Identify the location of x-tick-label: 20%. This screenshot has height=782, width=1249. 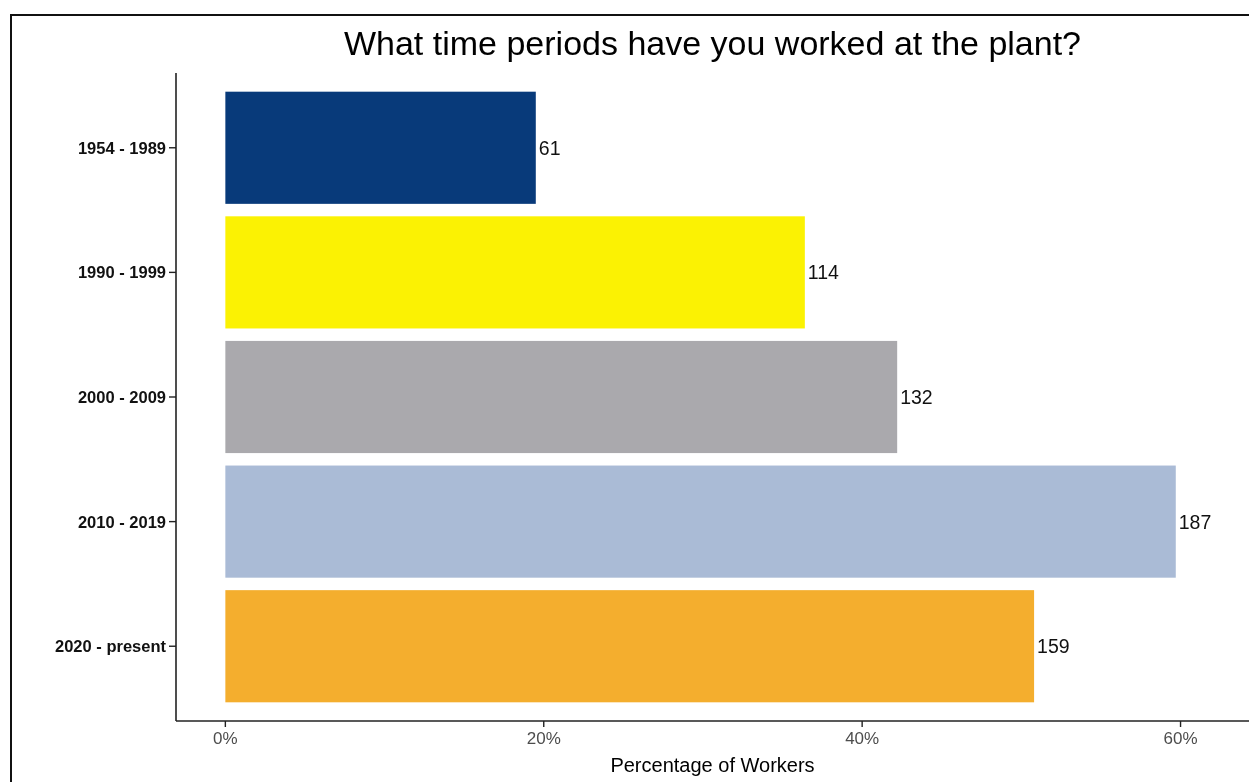
(543, 738).